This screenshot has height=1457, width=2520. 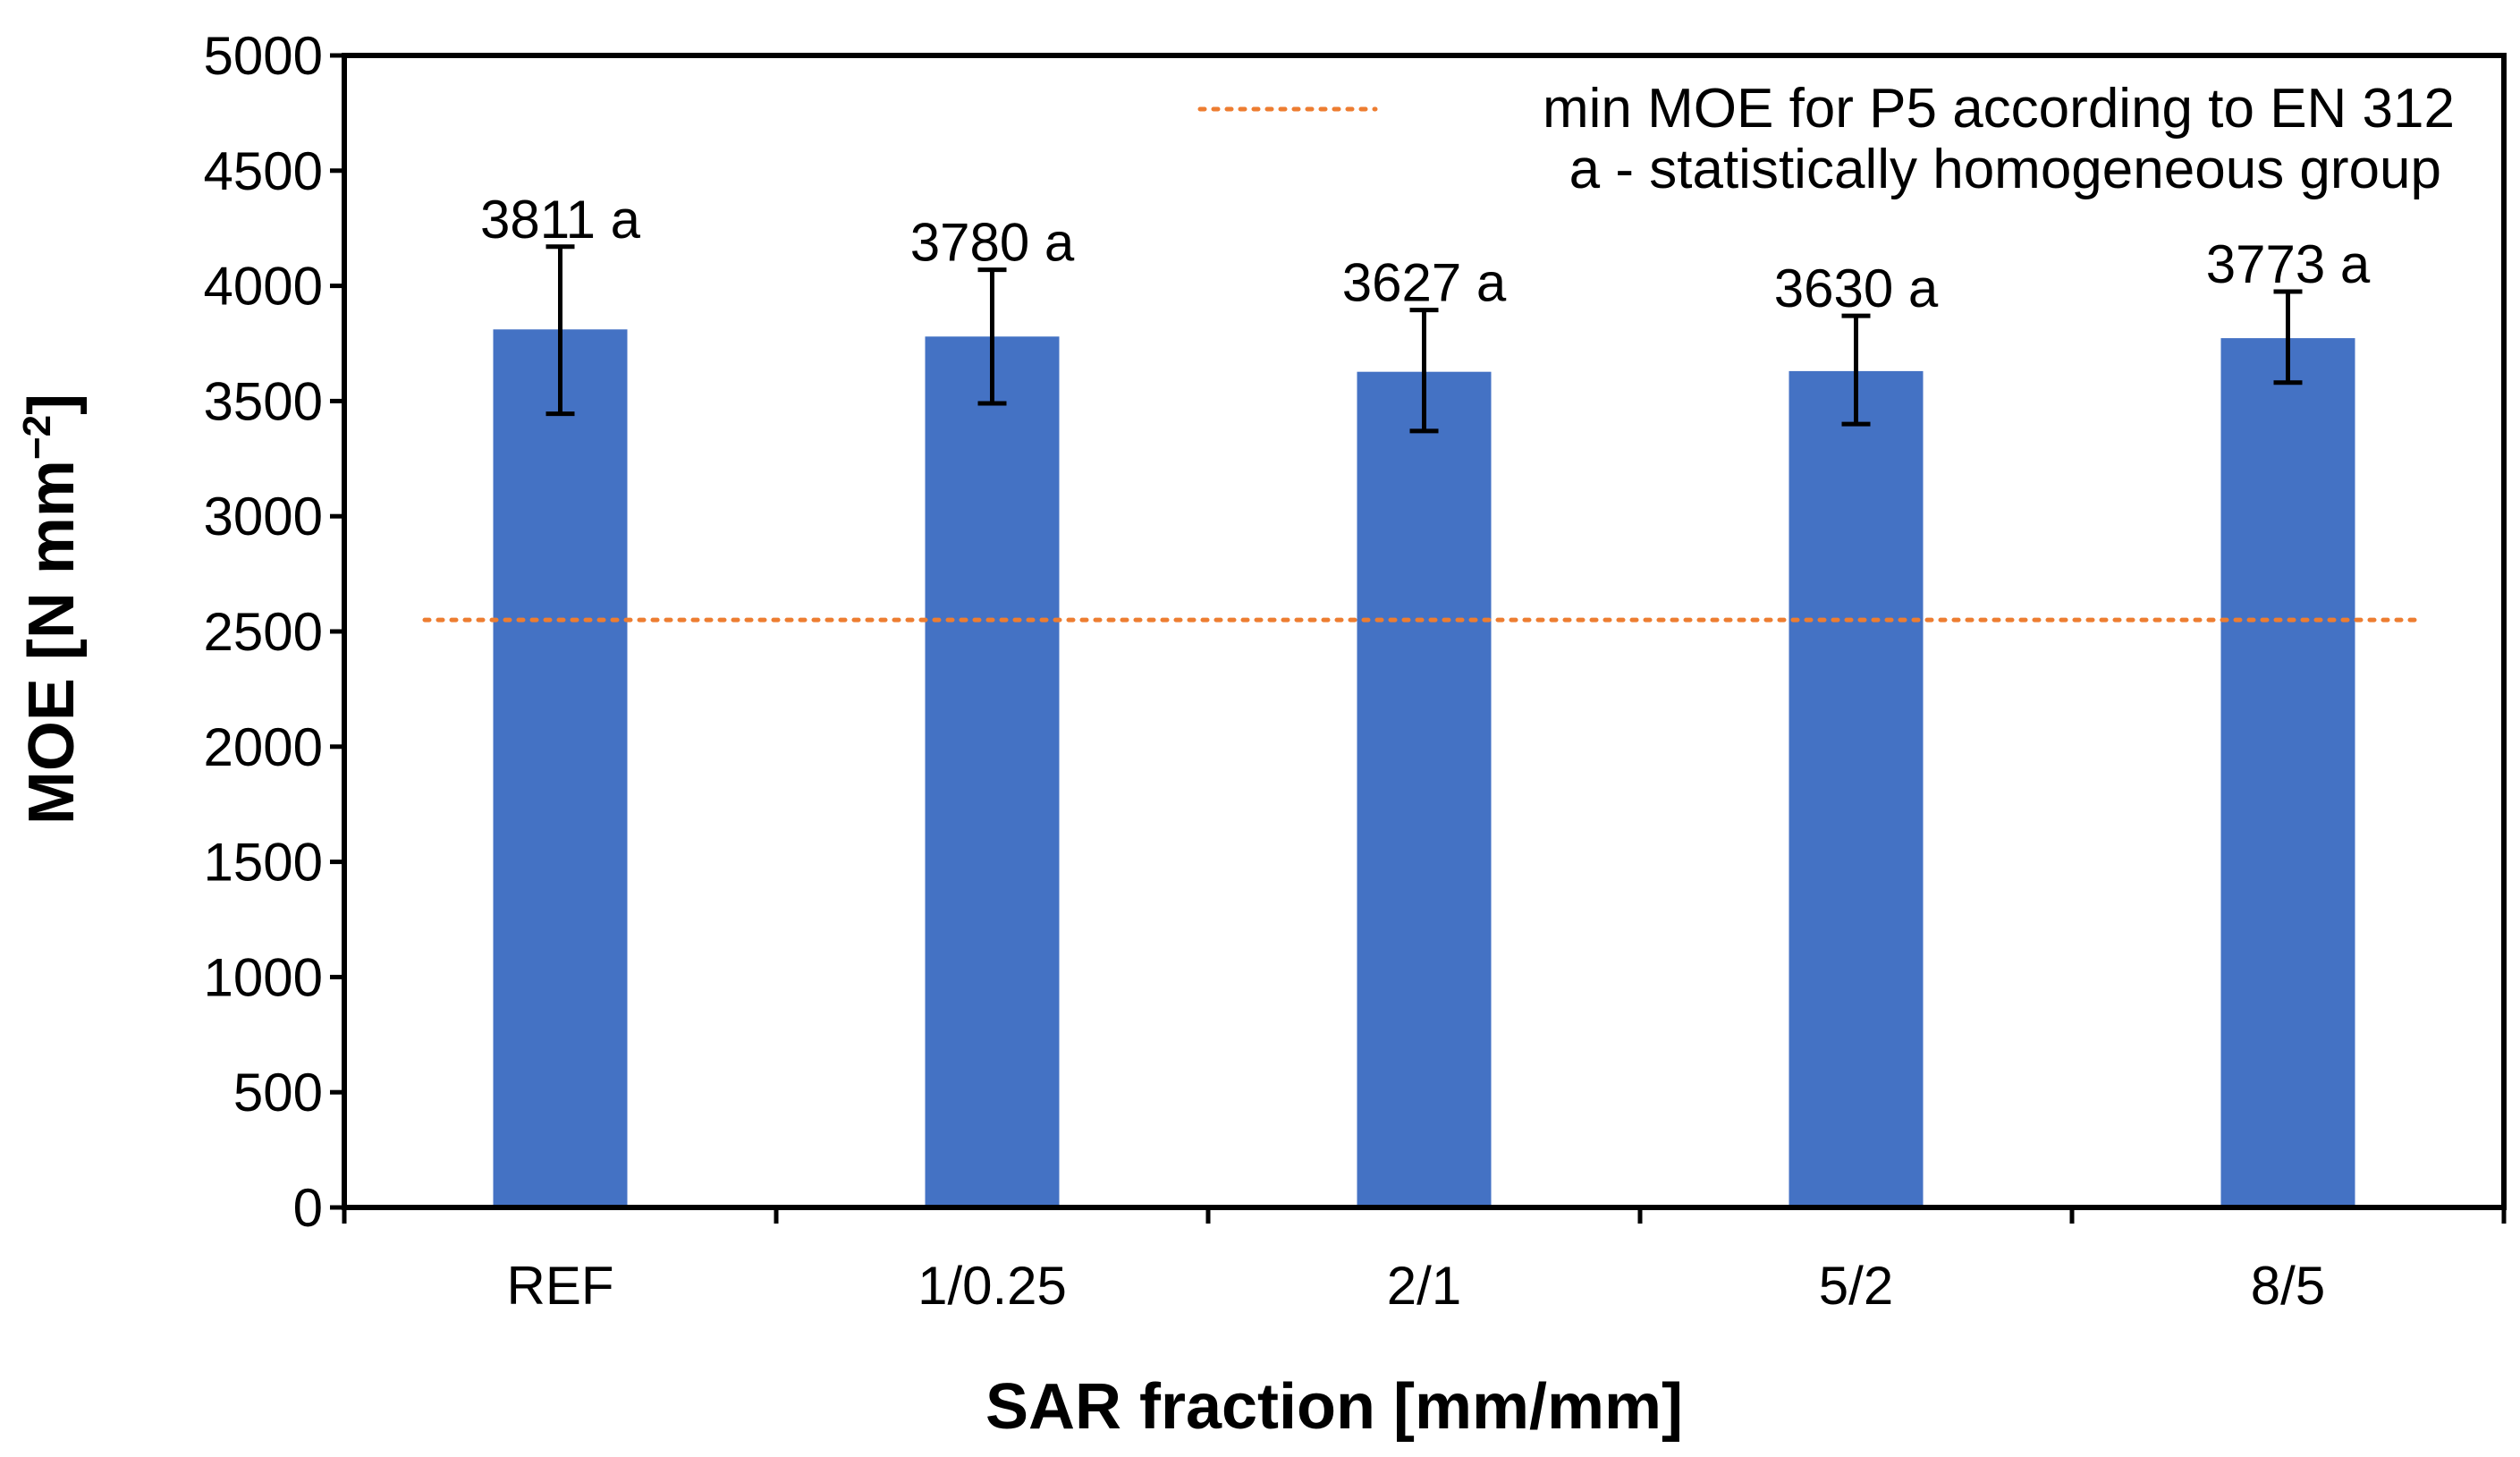 I want to click on x-tick-label: 2/1, so click(x=1424, y=1286).